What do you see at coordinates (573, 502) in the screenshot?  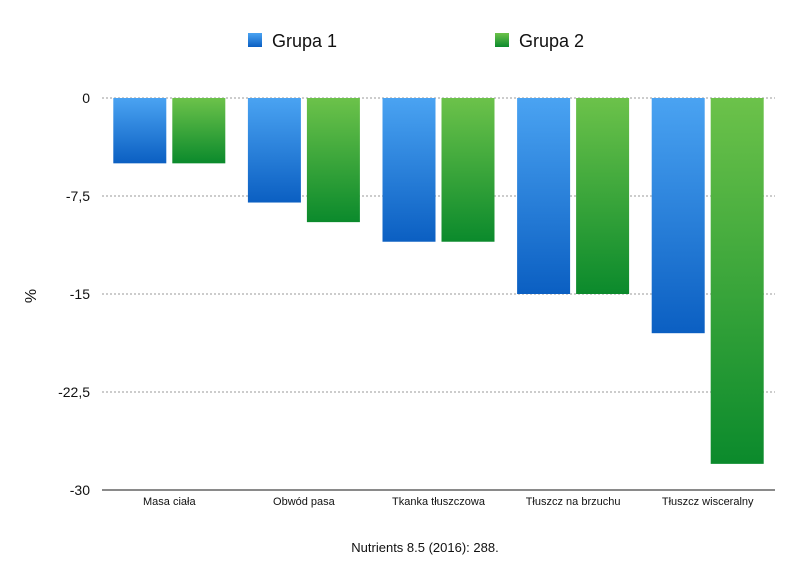 I see `x-category-label: Tłuszcz na brzuchu` at bounding box center [573, 502].